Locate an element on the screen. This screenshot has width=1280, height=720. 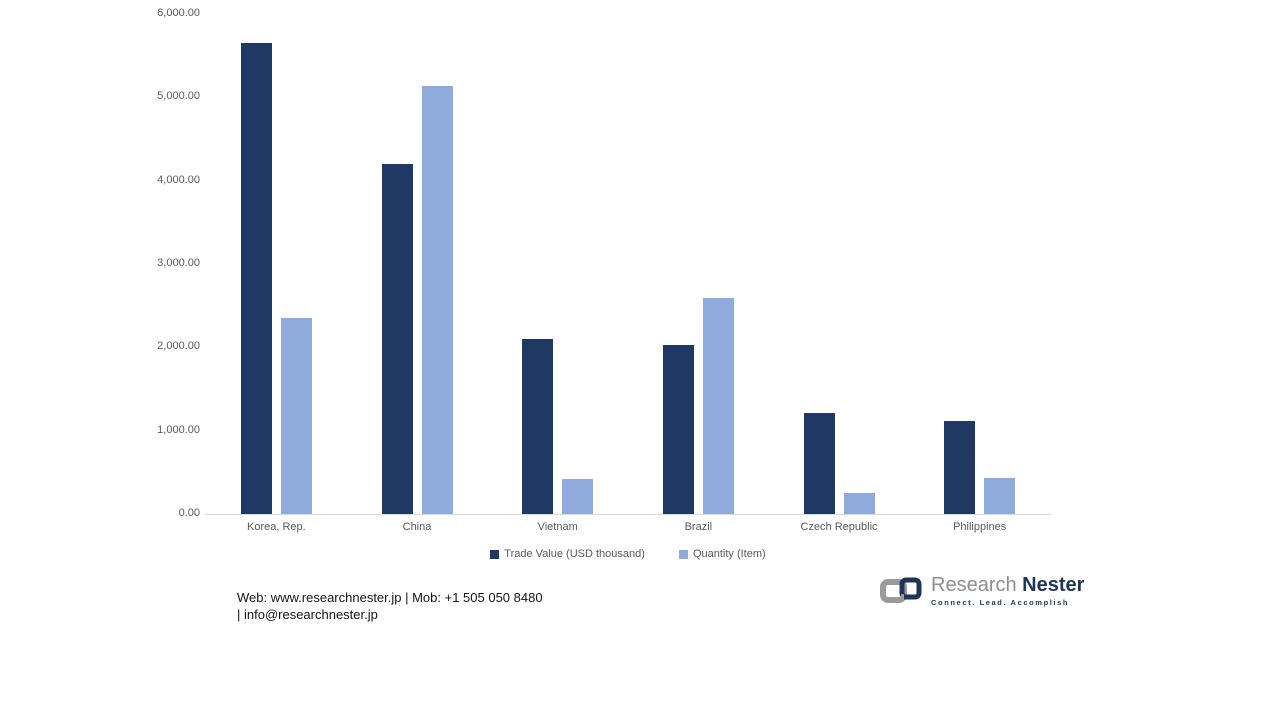
legend-item-trade-value: Trade Value (USD thousand) is located at coordinates (567, 554).